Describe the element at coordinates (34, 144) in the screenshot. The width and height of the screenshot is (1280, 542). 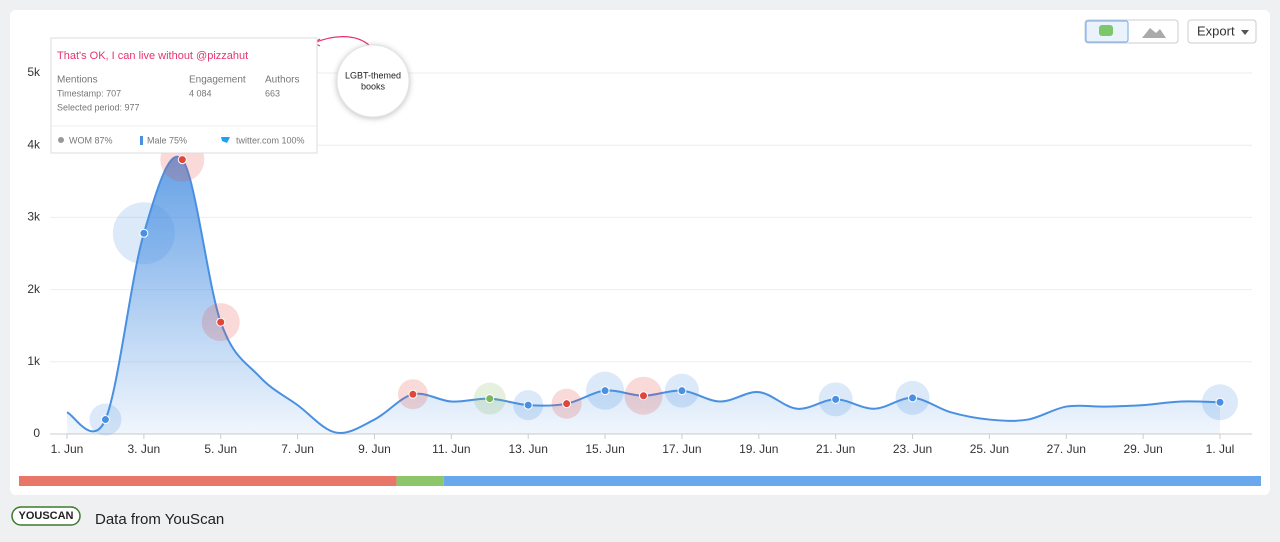
I see `y-tick-label: 4k` at that location.